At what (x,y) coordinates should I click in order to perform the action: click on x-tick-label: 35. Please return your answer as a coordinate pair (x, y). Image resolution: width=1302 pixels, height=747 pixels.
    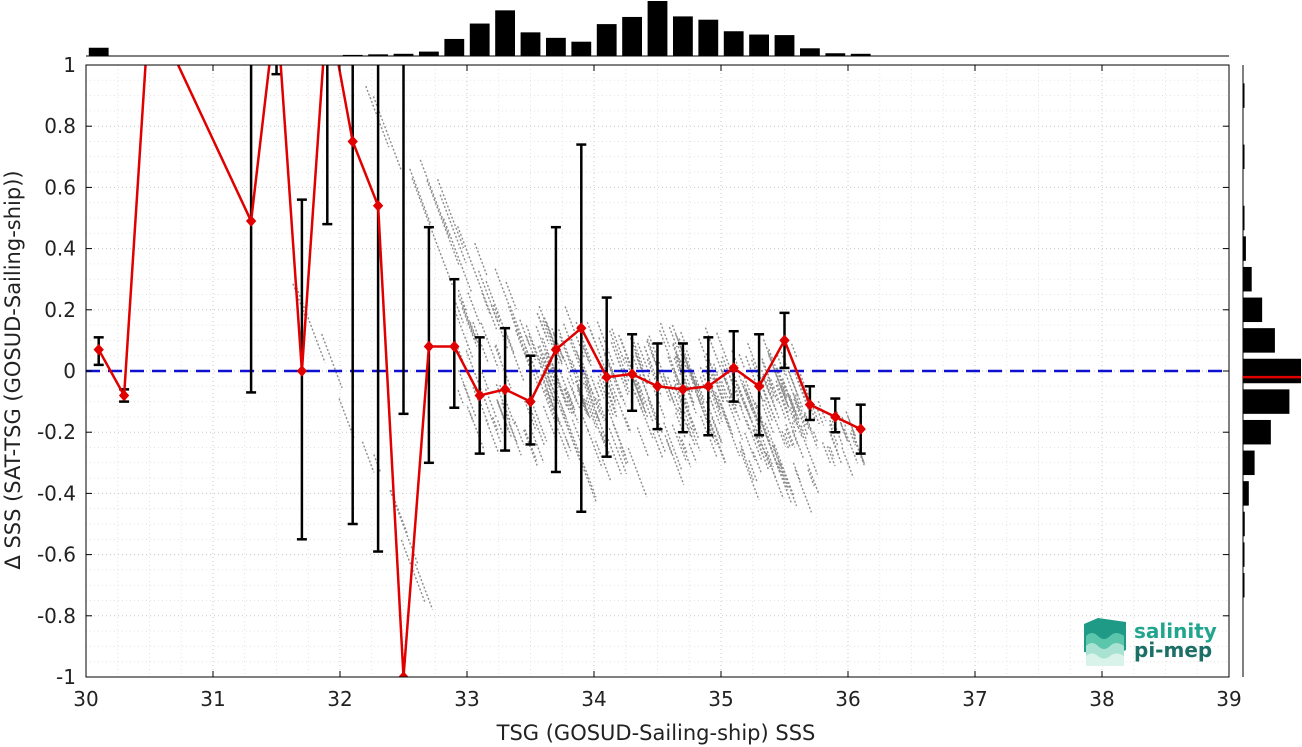
    Looking at the image, I should click on (720, 699).